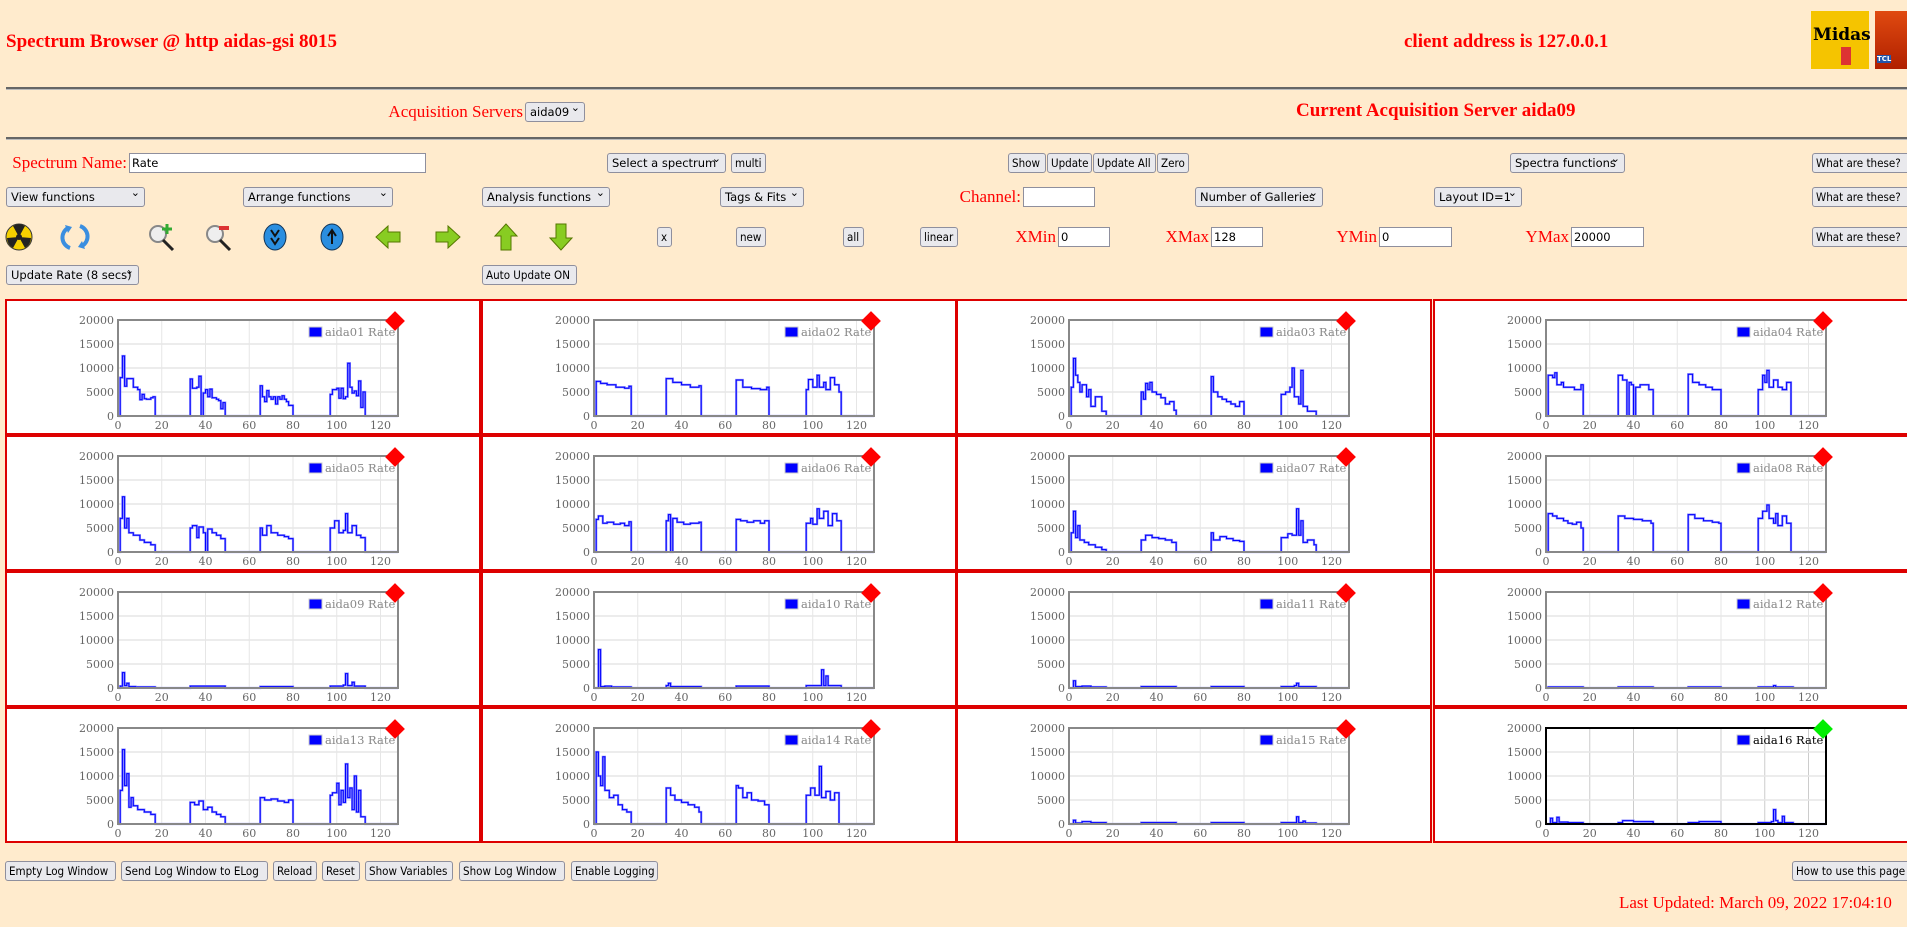 Image resolution: width=1907 pixels, height=927 pixels. Describe the element at coordinates (277, 163) in the screenshot. I see `spectrum-name-input: Rate` at that location.